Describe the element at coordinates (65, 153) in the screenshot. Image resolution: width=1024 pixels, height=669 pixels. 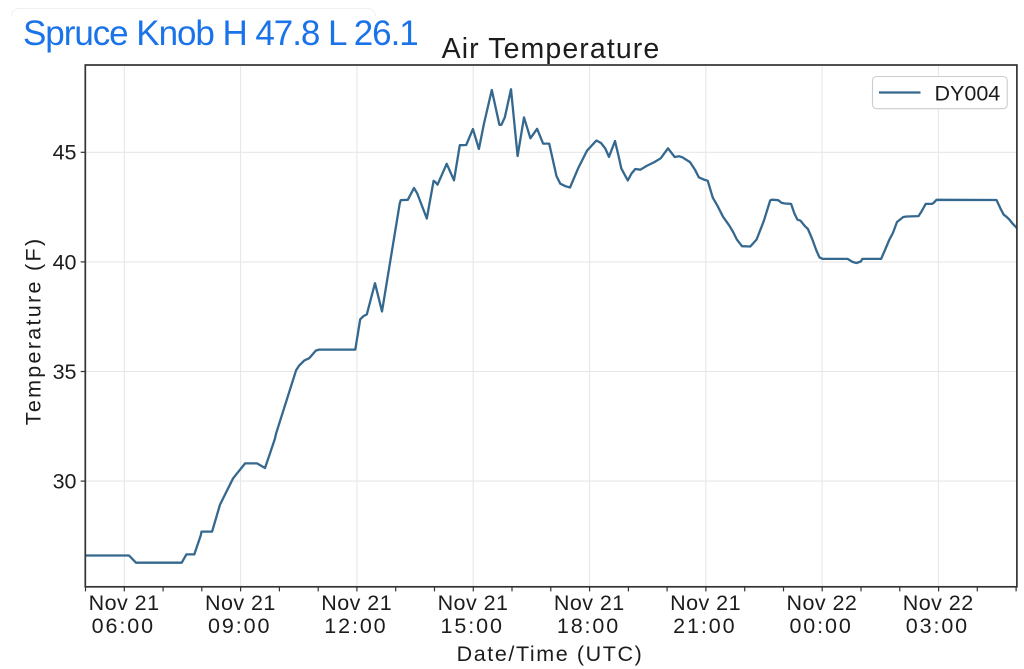
I see `svg-text: 45` at that location.